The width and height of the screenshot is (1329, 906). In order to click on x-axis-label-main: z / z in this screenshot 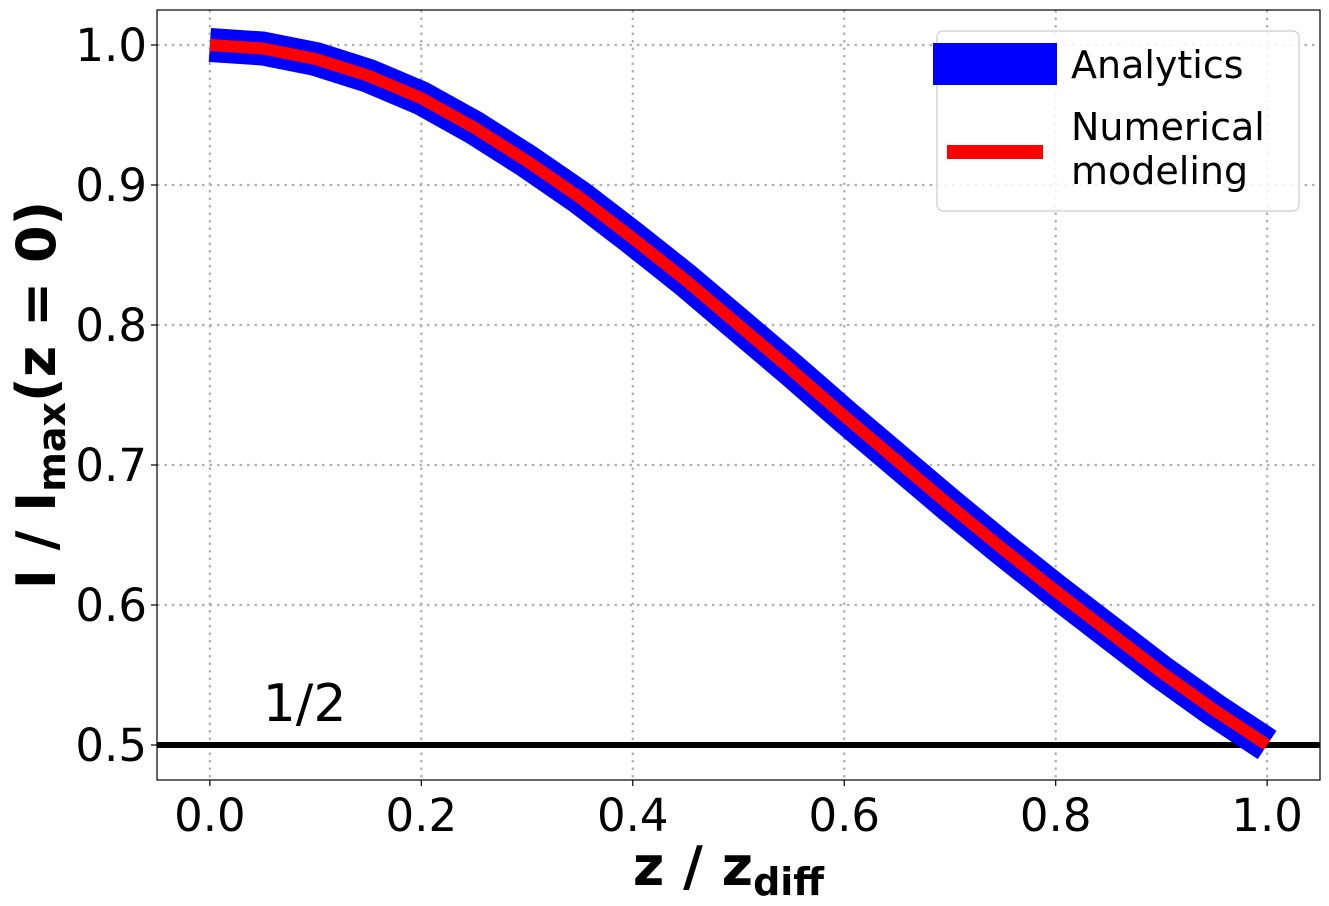, I will do `click(693, 866)`.